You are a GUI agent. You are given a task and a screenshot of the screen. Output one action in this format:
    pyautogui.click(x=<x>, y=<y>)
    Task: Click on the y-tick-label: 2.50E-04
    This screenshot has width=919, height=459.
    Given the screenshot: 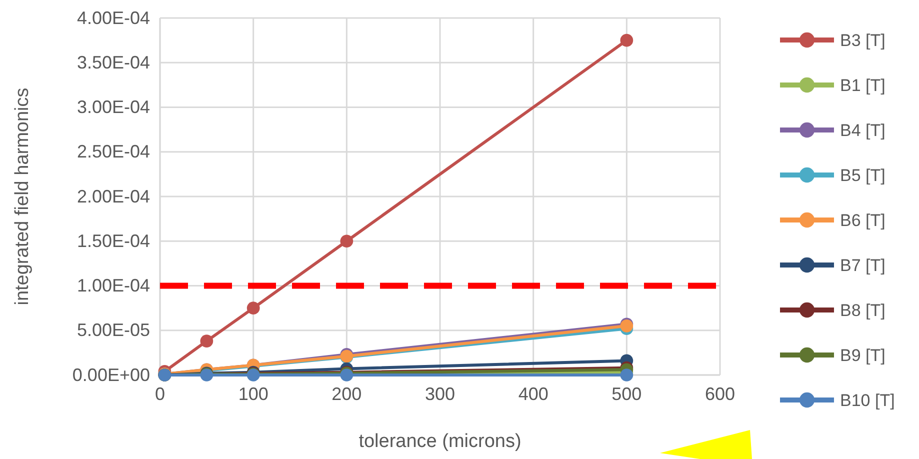 What is the action you would take?
    pyautogui.click(x=113, y=152)
    